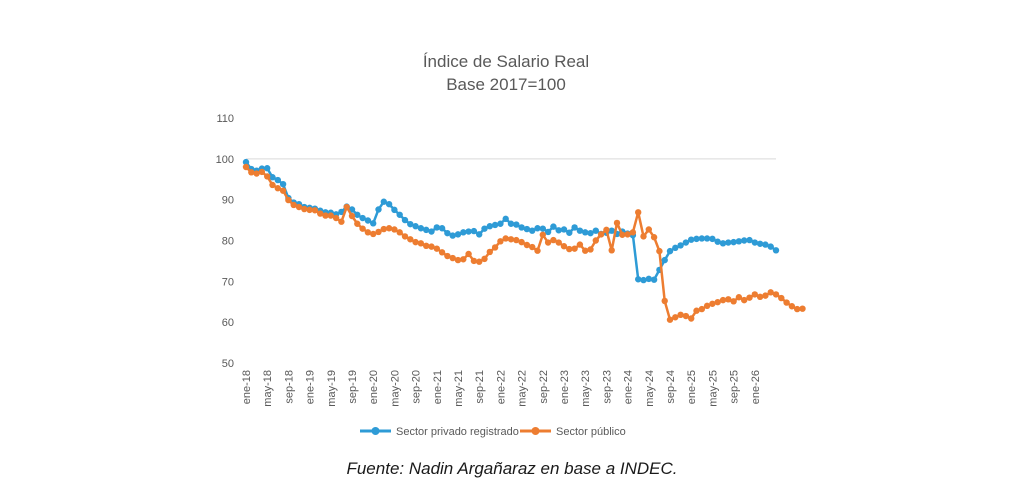 Image resolution: width=1024 pixels, height=492 pixels. Describe the element at coordinates (512, 468) in the screenshot. I see `source-note: Fuente: Nadin Argañaraz en base a INDEC.` at that location.